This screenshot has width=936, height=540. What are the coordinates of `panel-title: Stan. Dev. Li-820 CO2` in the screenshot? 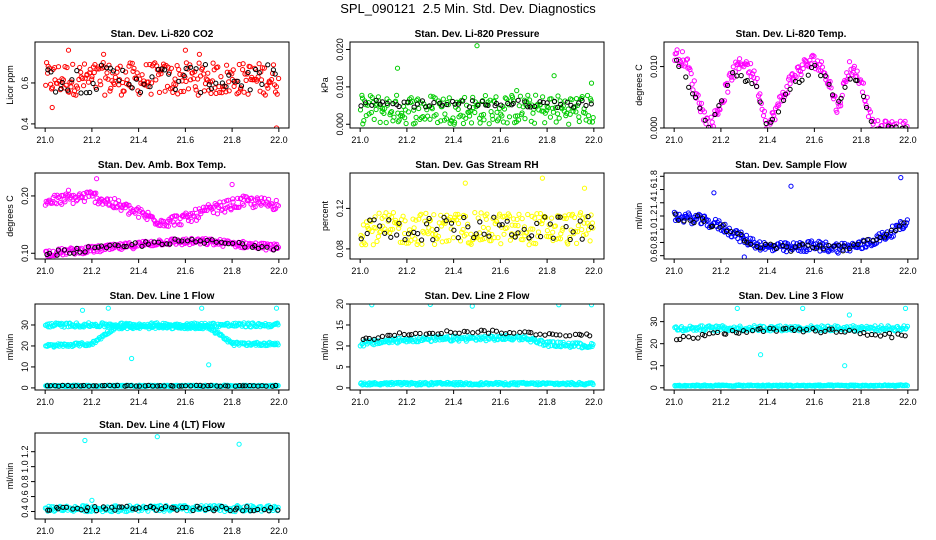 It's located at (162, 34).